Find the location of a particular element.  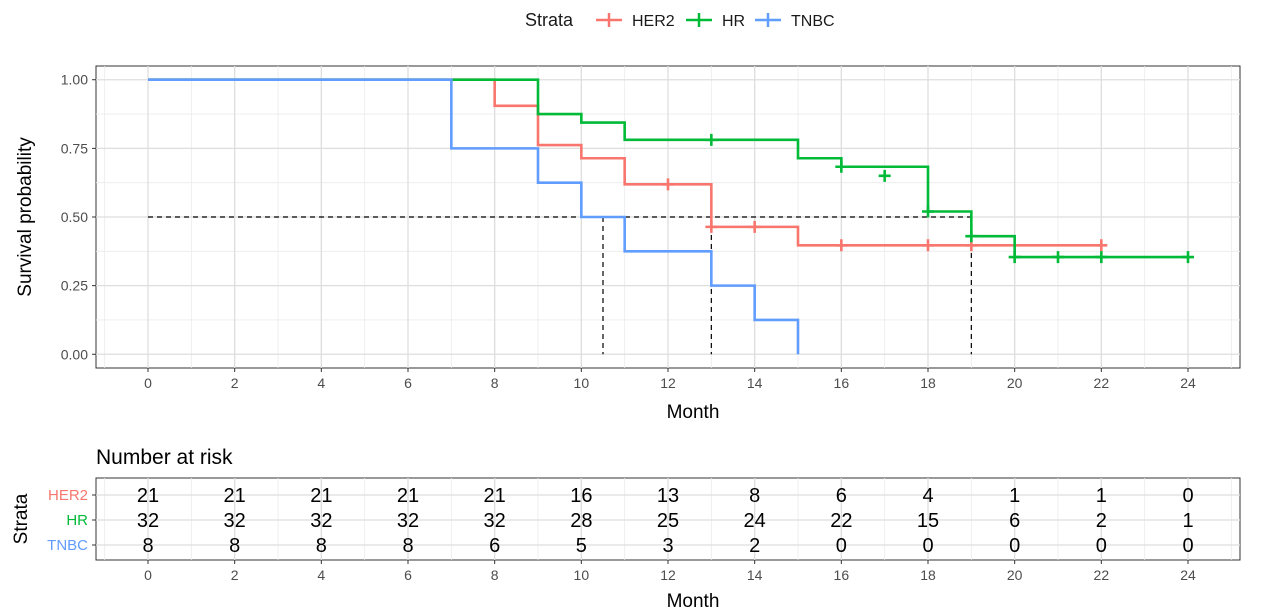

y-axis-ticks: 0.00 0.25 0.50 0.75 1.00 is located at coordinates (78, 217).